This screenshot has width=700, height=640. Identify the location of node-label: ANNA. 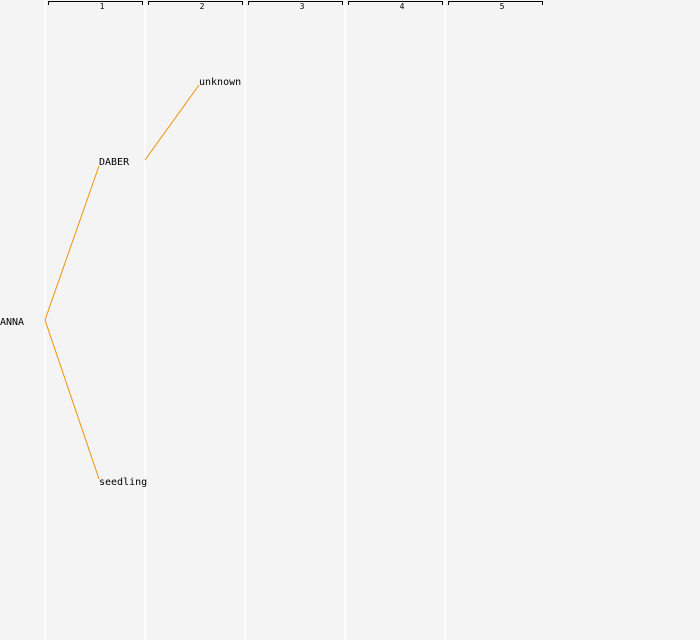
(12, 322).